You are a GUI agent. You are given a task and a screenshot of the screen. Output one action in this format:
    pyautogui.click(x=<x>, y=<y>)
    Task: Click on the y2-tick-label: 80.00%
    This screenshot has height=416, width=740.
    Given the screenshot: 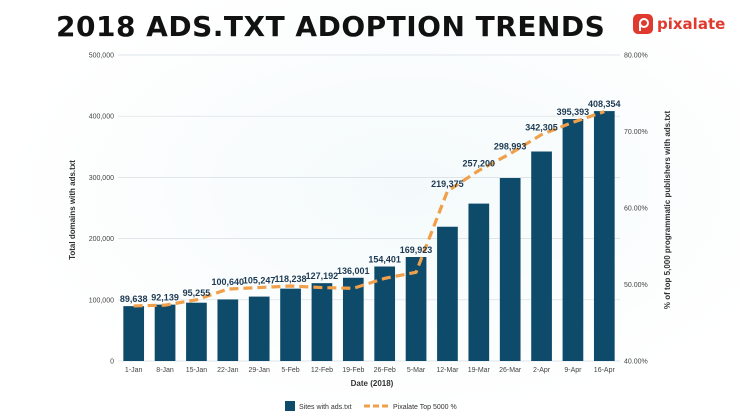 What is the action you would take?
    pyautogui.click(x=636, y=56)
    